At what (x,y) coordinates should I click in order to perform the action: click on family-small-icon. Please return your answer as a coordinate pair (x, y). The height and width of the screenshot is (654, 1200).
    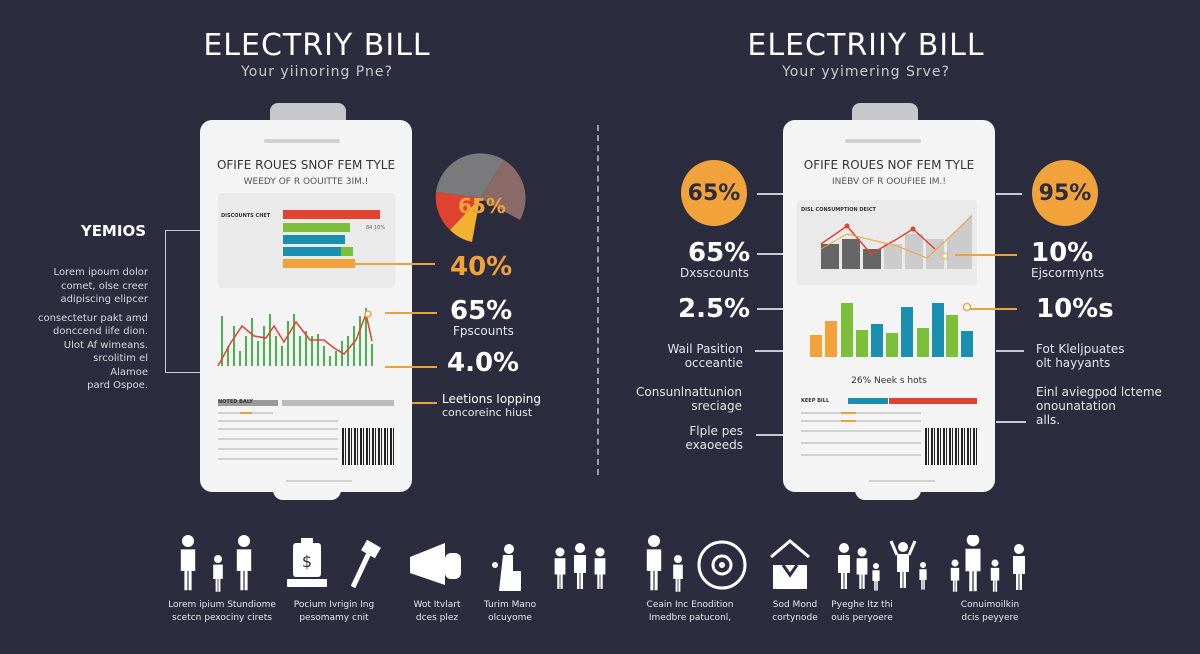
    Looking at the image, I should click on (859, 567).